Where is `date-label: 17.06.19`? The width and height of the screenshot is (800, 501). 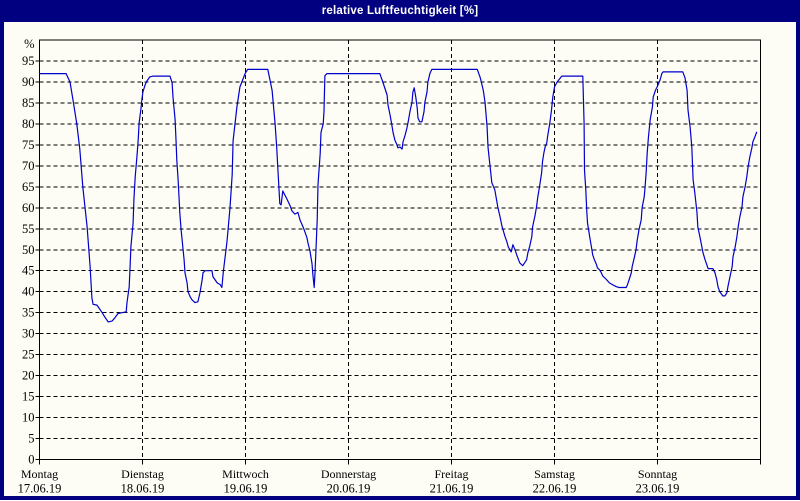
date-label: 17.06.19 is located at coordinates (40, 489).